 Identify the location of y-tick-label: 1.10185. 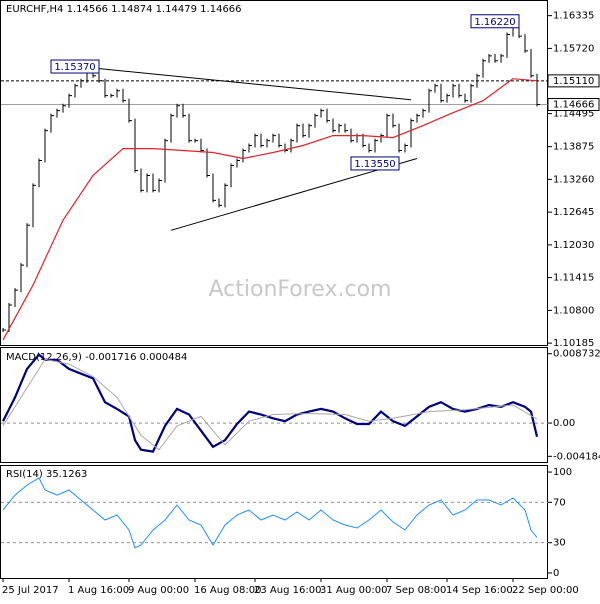
(573, 343).